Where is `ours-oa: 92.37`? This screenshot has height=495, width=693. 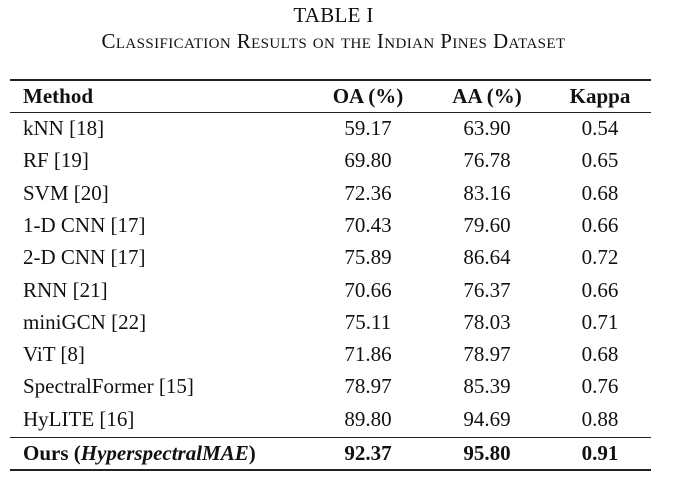 ours-oa: 92.37 is located at coordinates (368, 453).